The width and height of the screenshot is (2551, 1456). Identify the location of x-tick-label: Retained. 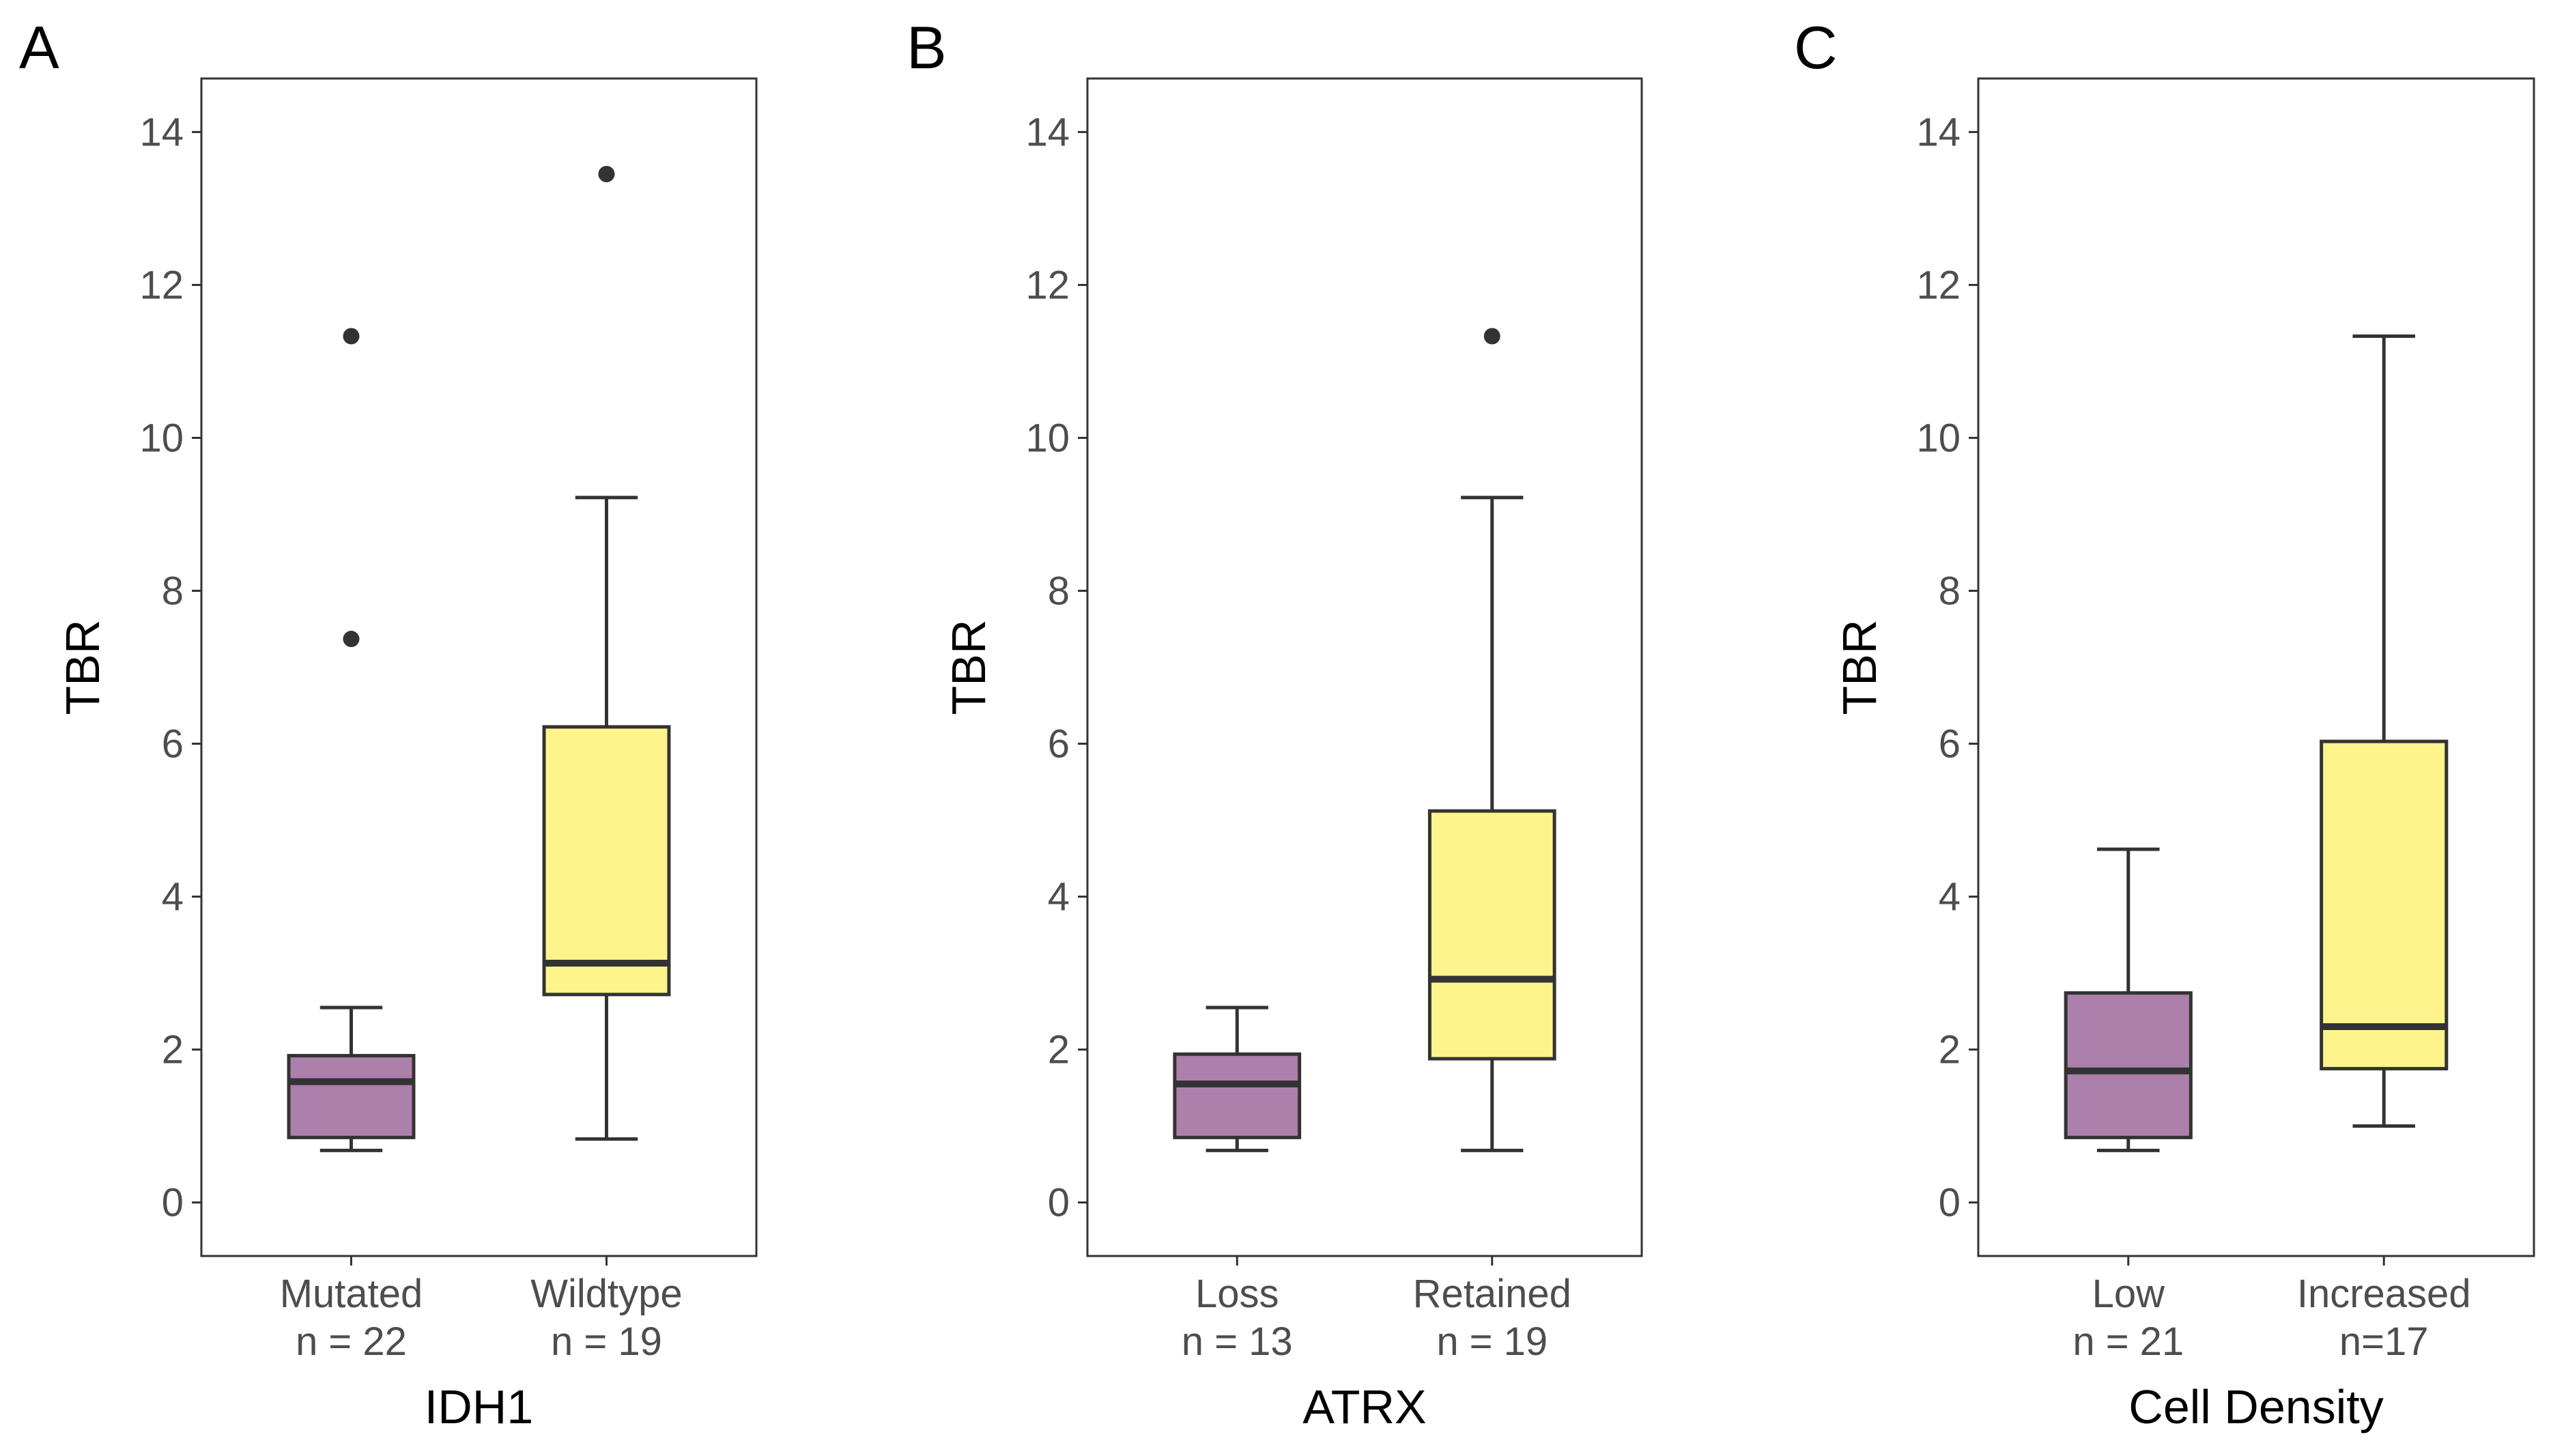
(1492, 1294).